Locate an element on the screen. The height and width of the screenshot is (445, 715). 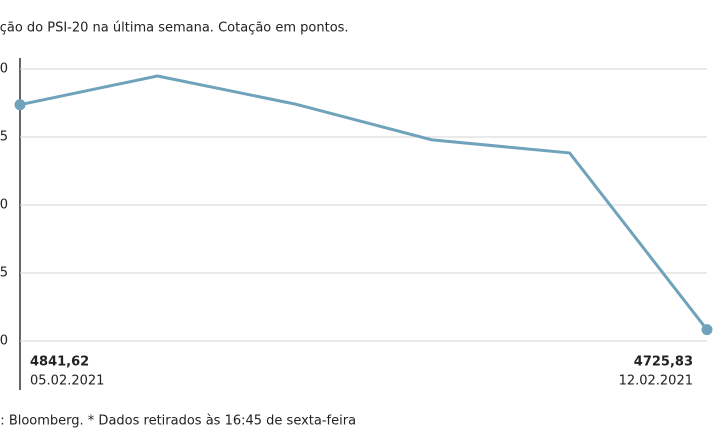
x-tick-label: 05.02.2021 is located at coordinates (67, 381).